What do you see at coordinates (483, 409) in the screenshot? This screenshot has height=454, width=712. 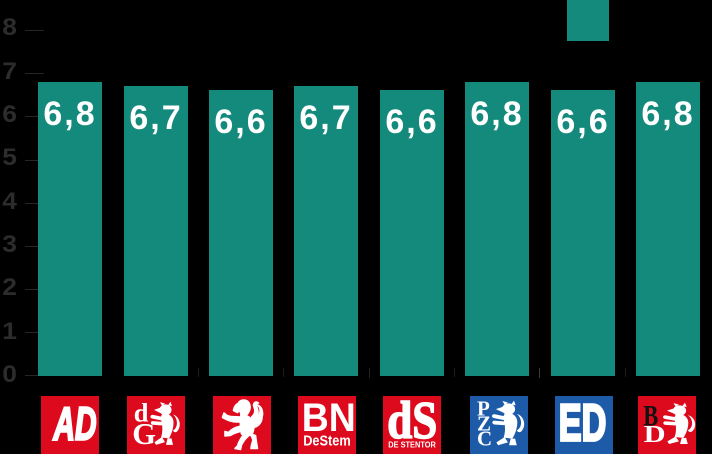 I see `svg-text: P` at bounding box center [483, 409].